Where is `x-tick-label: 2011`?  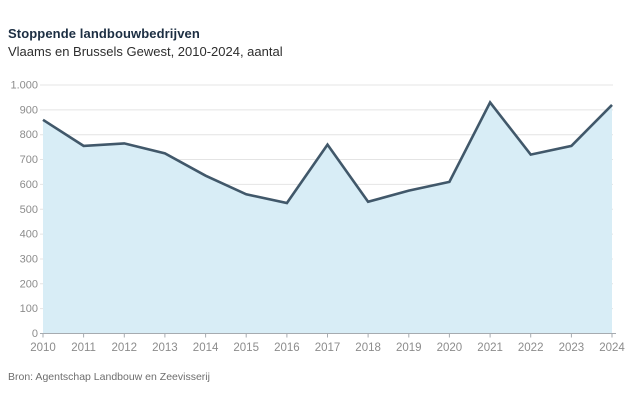
x-tick-label: 2011 is located at coordinates (83, 348).